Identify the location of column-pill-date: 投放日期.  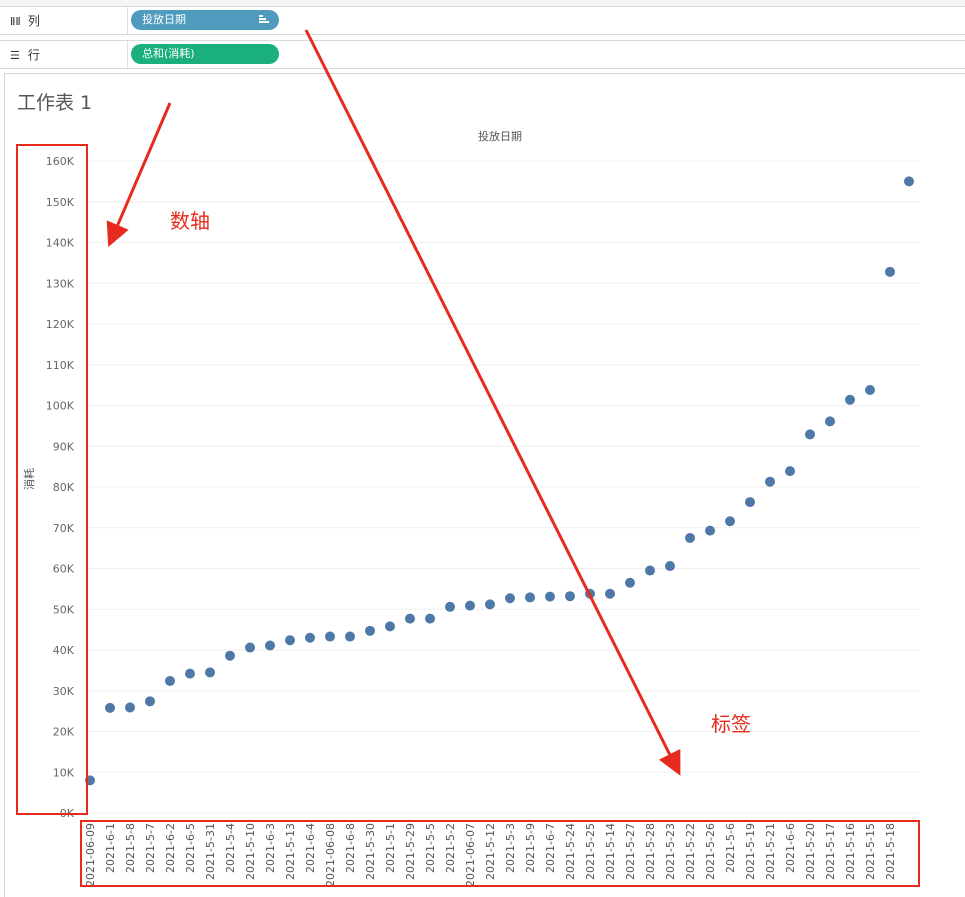
(205, 20).